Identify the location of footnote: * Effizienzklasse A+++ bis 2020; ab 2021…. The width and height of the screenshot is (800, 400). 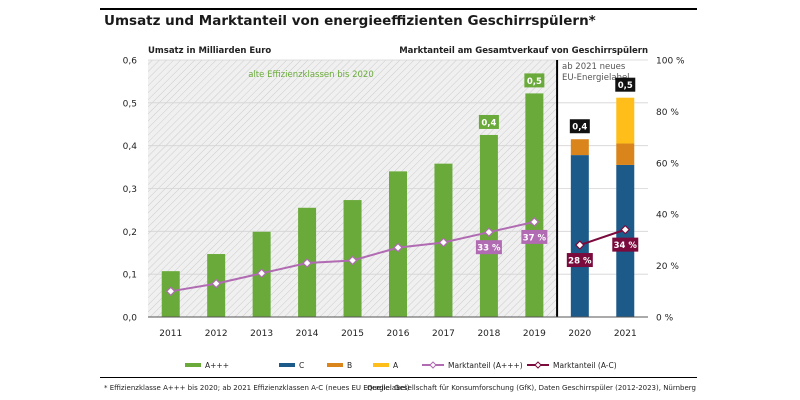
(257, 388).